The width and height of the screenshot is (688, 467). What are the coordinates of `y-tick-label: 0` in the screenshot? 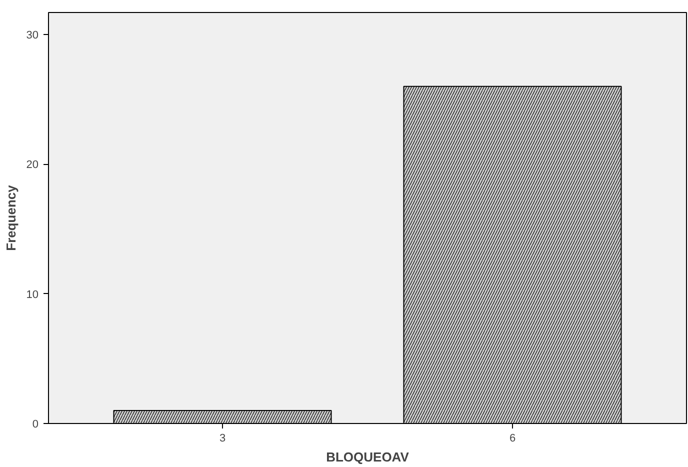 It's located at (35, 424).